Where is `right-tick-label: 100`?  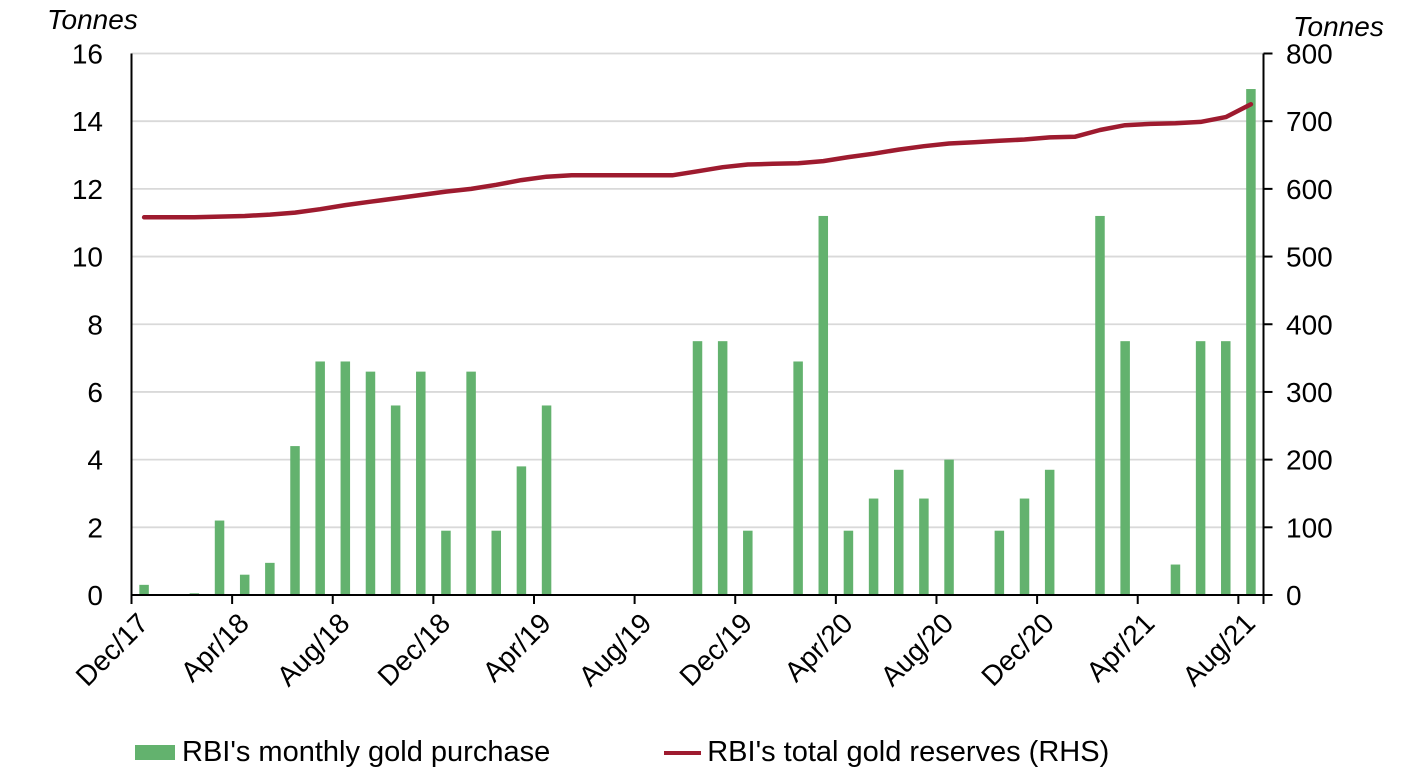
right-tick-label: 100 is located at coordinates (1309, 527).